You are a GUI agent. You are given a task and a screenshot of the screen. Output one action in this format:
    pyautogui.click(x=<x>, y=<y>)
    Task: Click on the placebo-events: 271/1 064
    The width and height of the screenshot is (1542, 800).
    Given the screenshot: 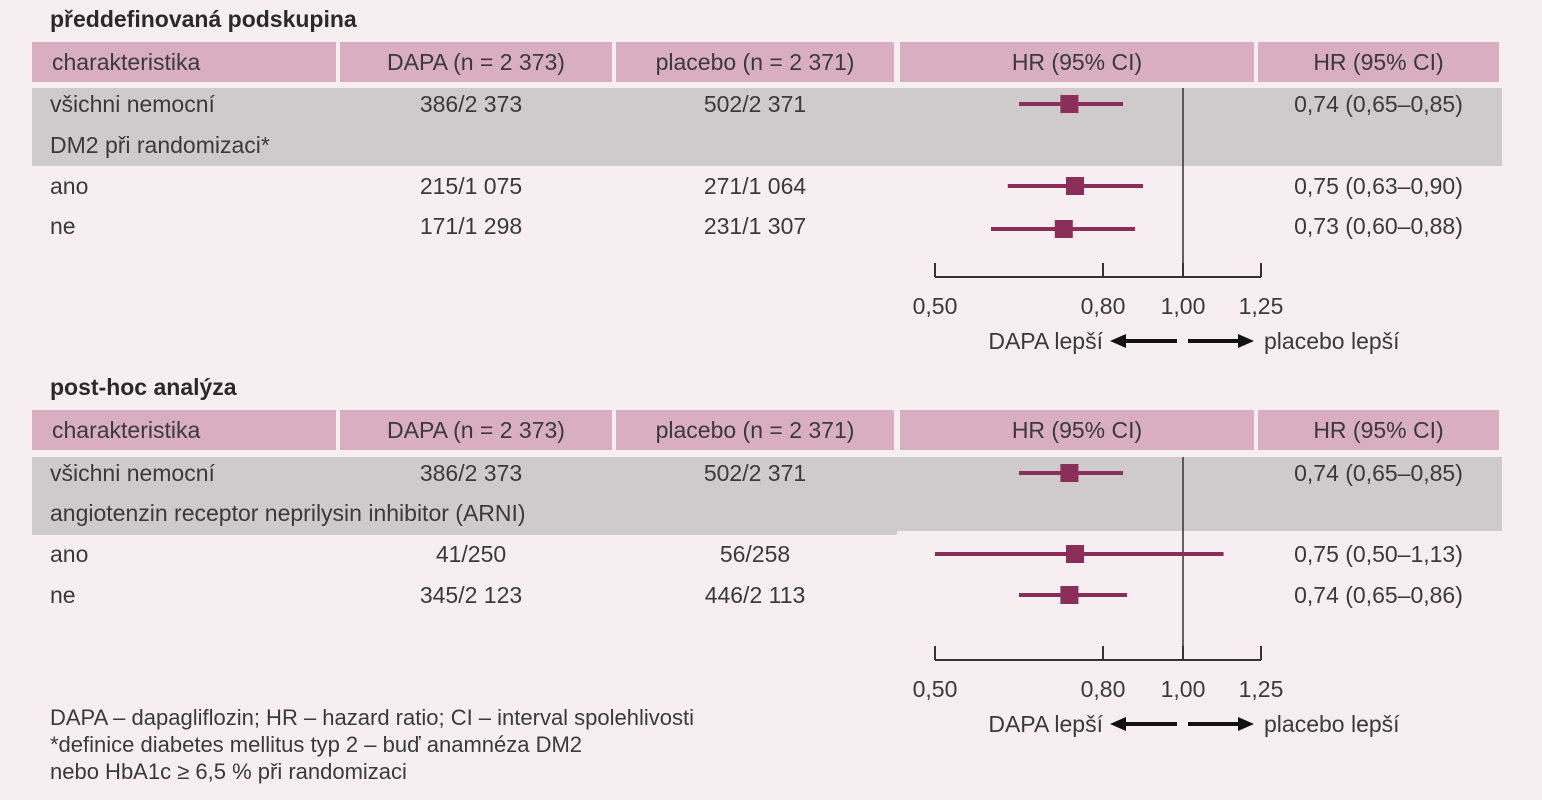 What is the action you would take?
    pyautogui.click(x=755, y=186)
    